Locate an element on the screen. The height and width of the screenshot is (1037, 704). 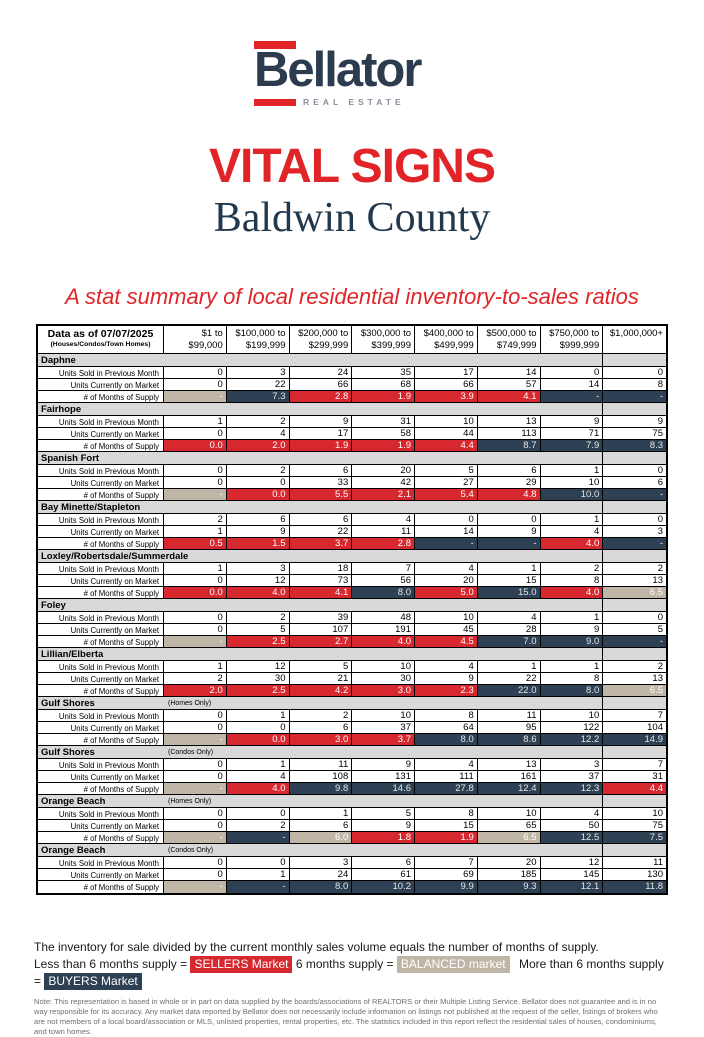
units-sold-row: Units Sold in Previous Month 1 12 5 10 4 1 1 2 is located at coordinates (352, 667).